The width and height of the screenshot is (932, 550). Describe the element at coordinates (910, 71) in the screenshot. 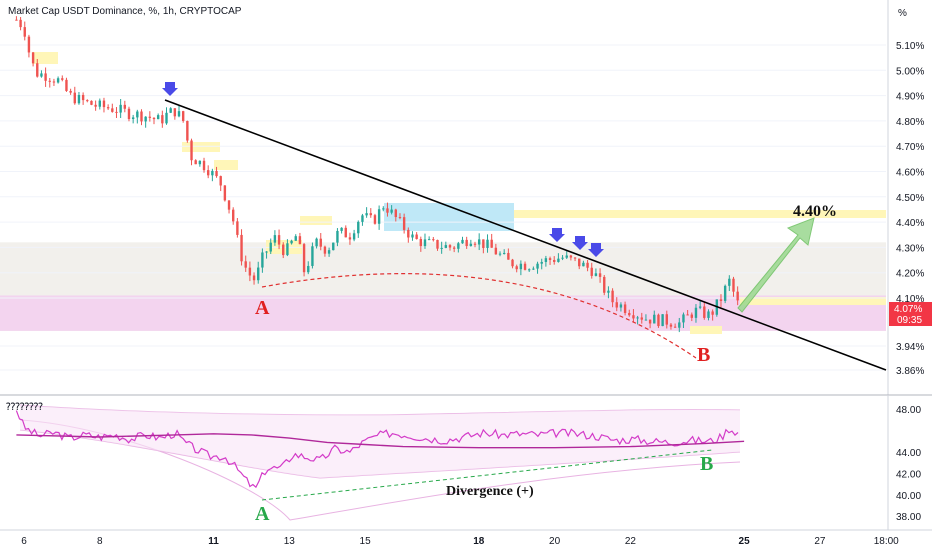

I see `price-tick-label: 5.00%` at that location.